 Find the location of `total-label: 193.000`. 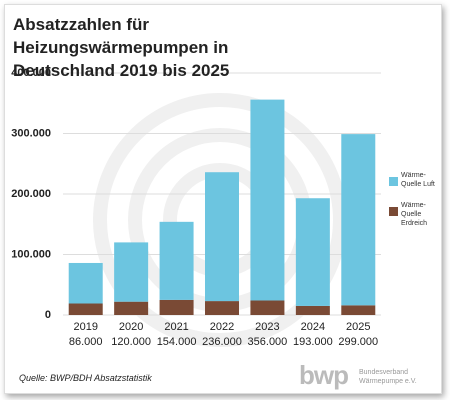

total-label: 193.000 is located at coordinates (313, 342).